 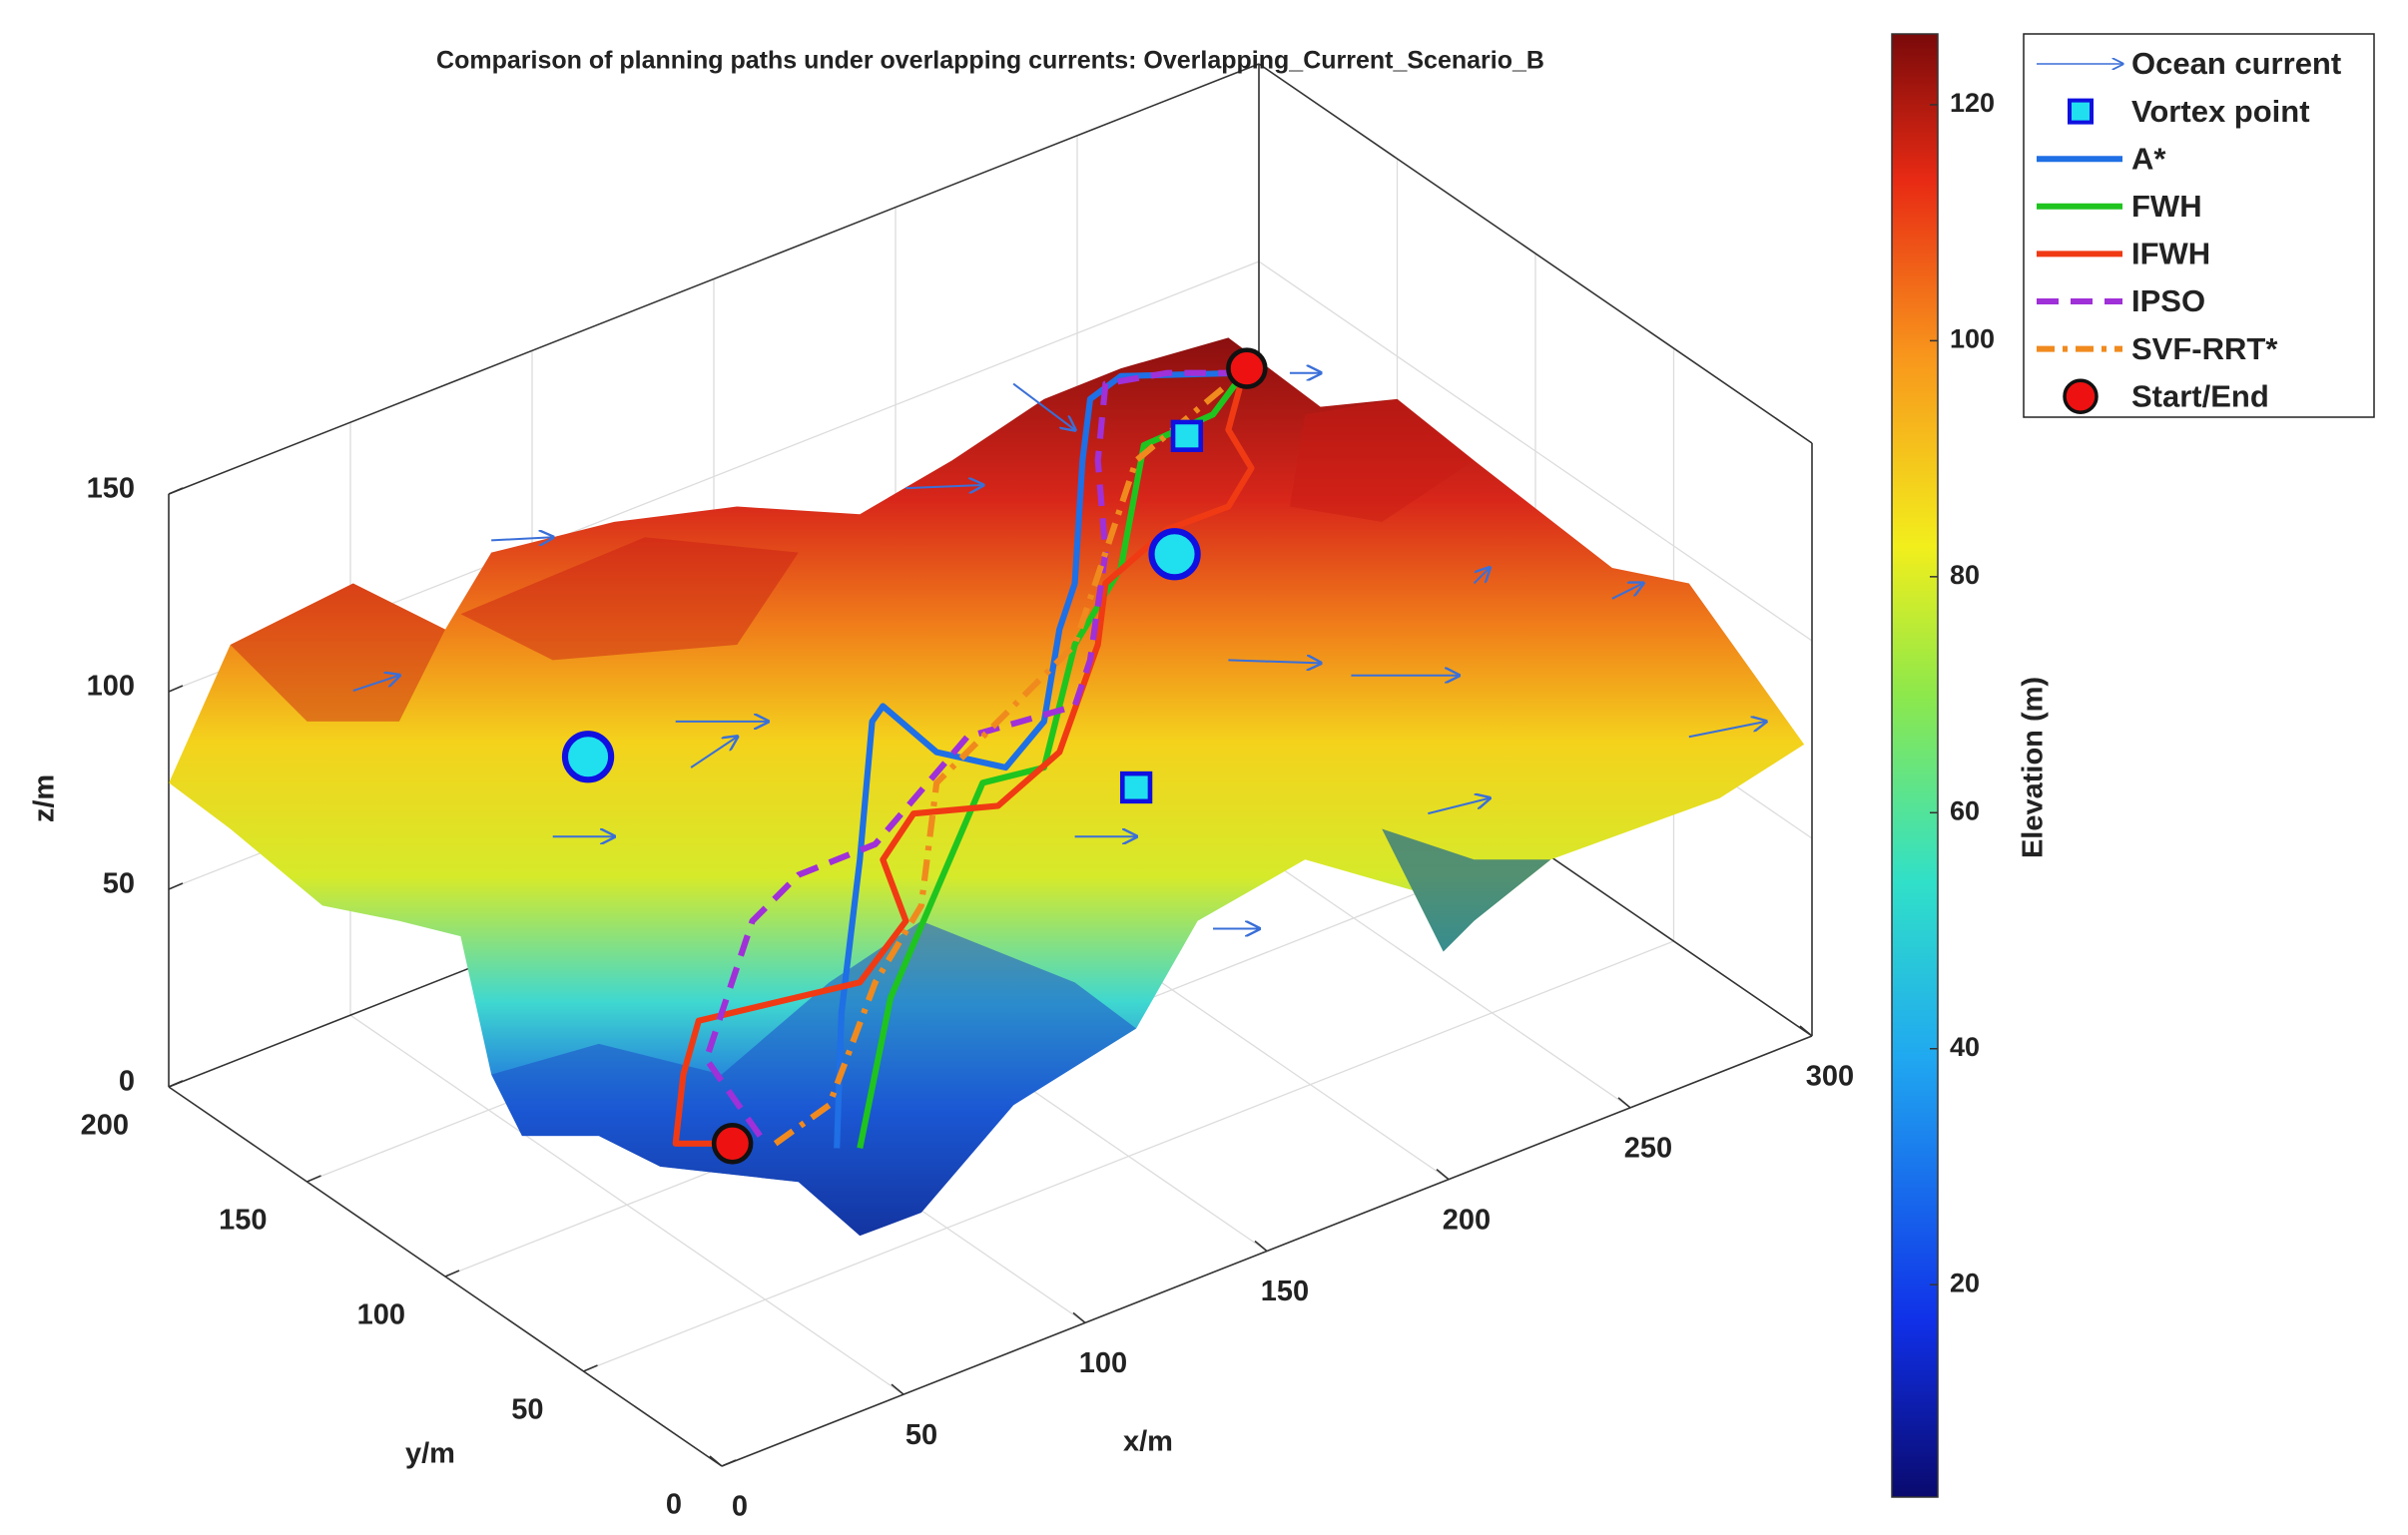 What do you see at coordinates (381, 1315) in the screenshot?
I see `y-tick-label: 100` at bounding box center [381, 1315].